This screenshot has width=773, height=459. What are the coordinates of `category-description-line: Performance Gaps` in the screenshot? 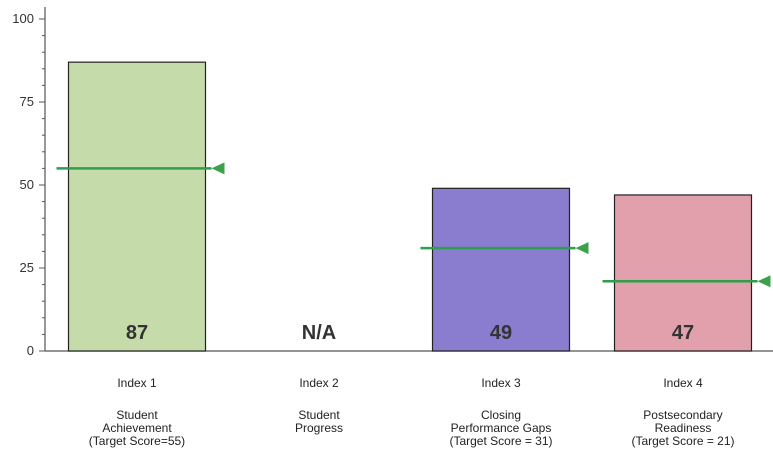 It's located at (501, 428).